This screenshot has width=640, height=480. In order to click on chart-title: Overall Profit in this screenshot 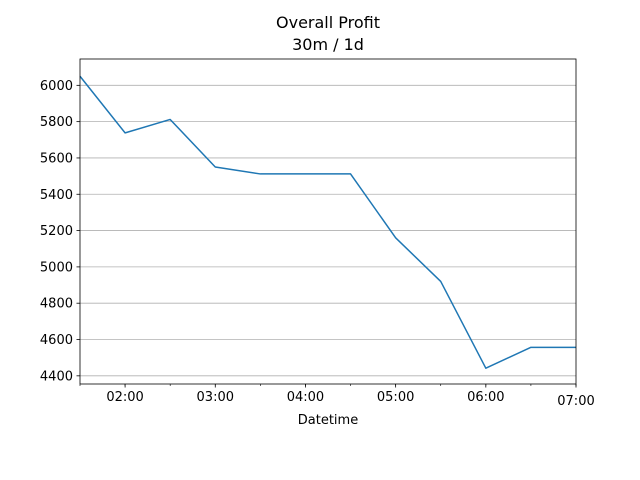, I will do `click(328, 22)`.